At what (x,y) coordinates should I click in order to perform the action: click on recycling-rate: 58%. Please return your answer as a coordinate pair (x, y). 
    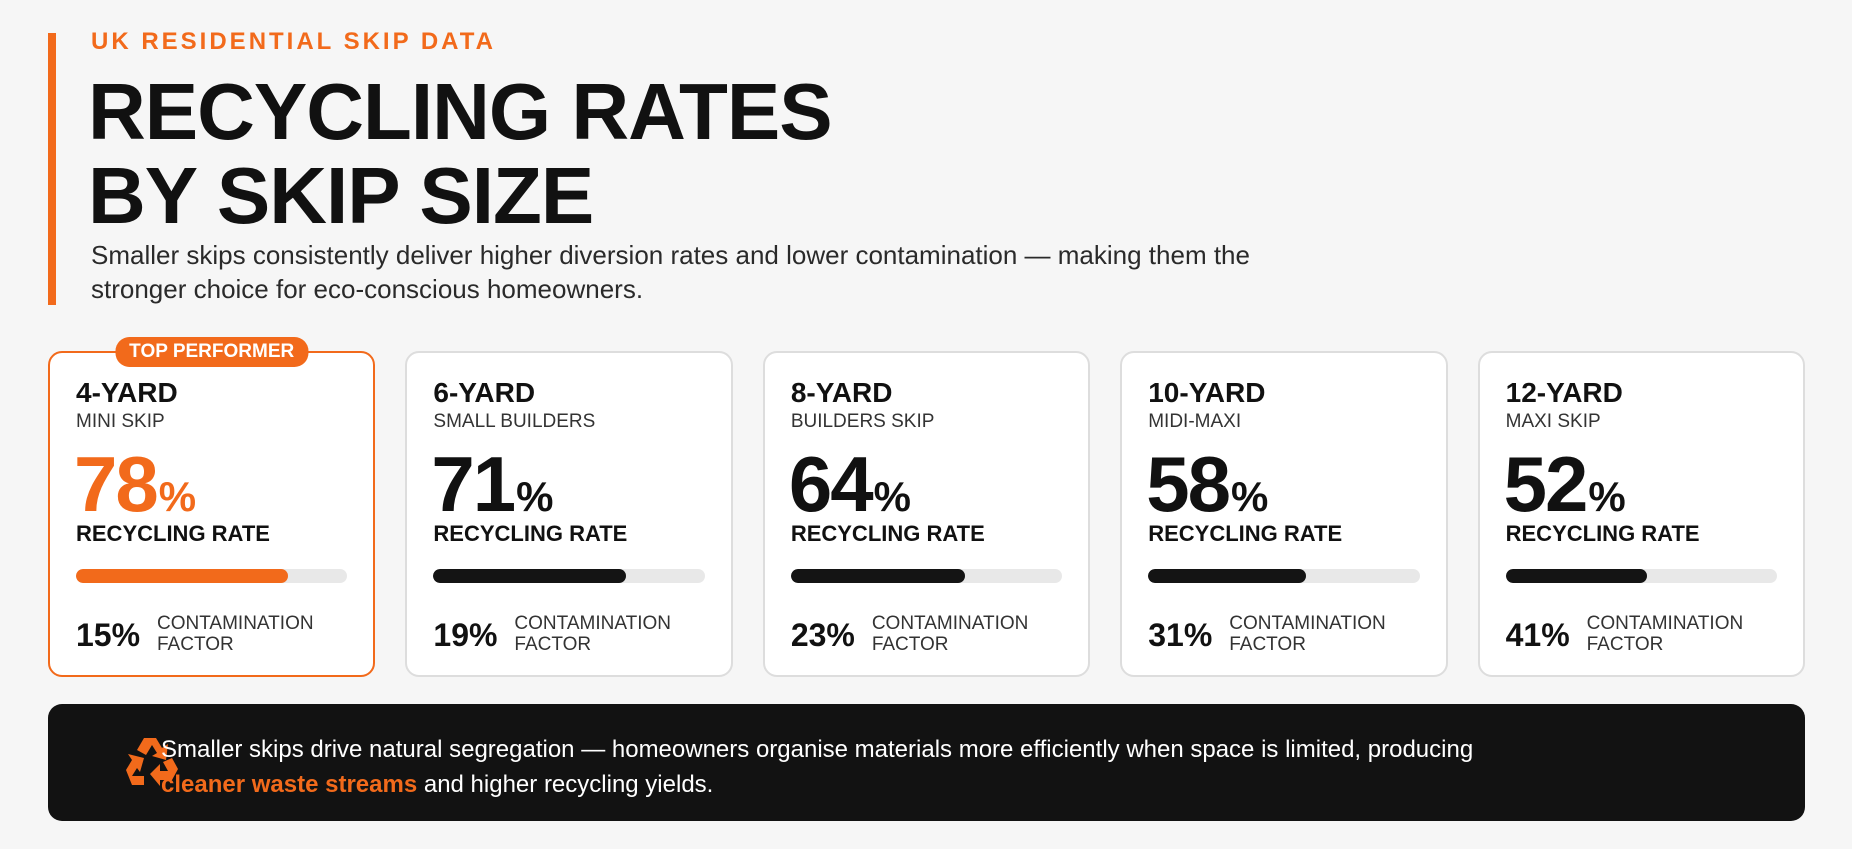
    Looking at the image, I should click on (1207, 484).